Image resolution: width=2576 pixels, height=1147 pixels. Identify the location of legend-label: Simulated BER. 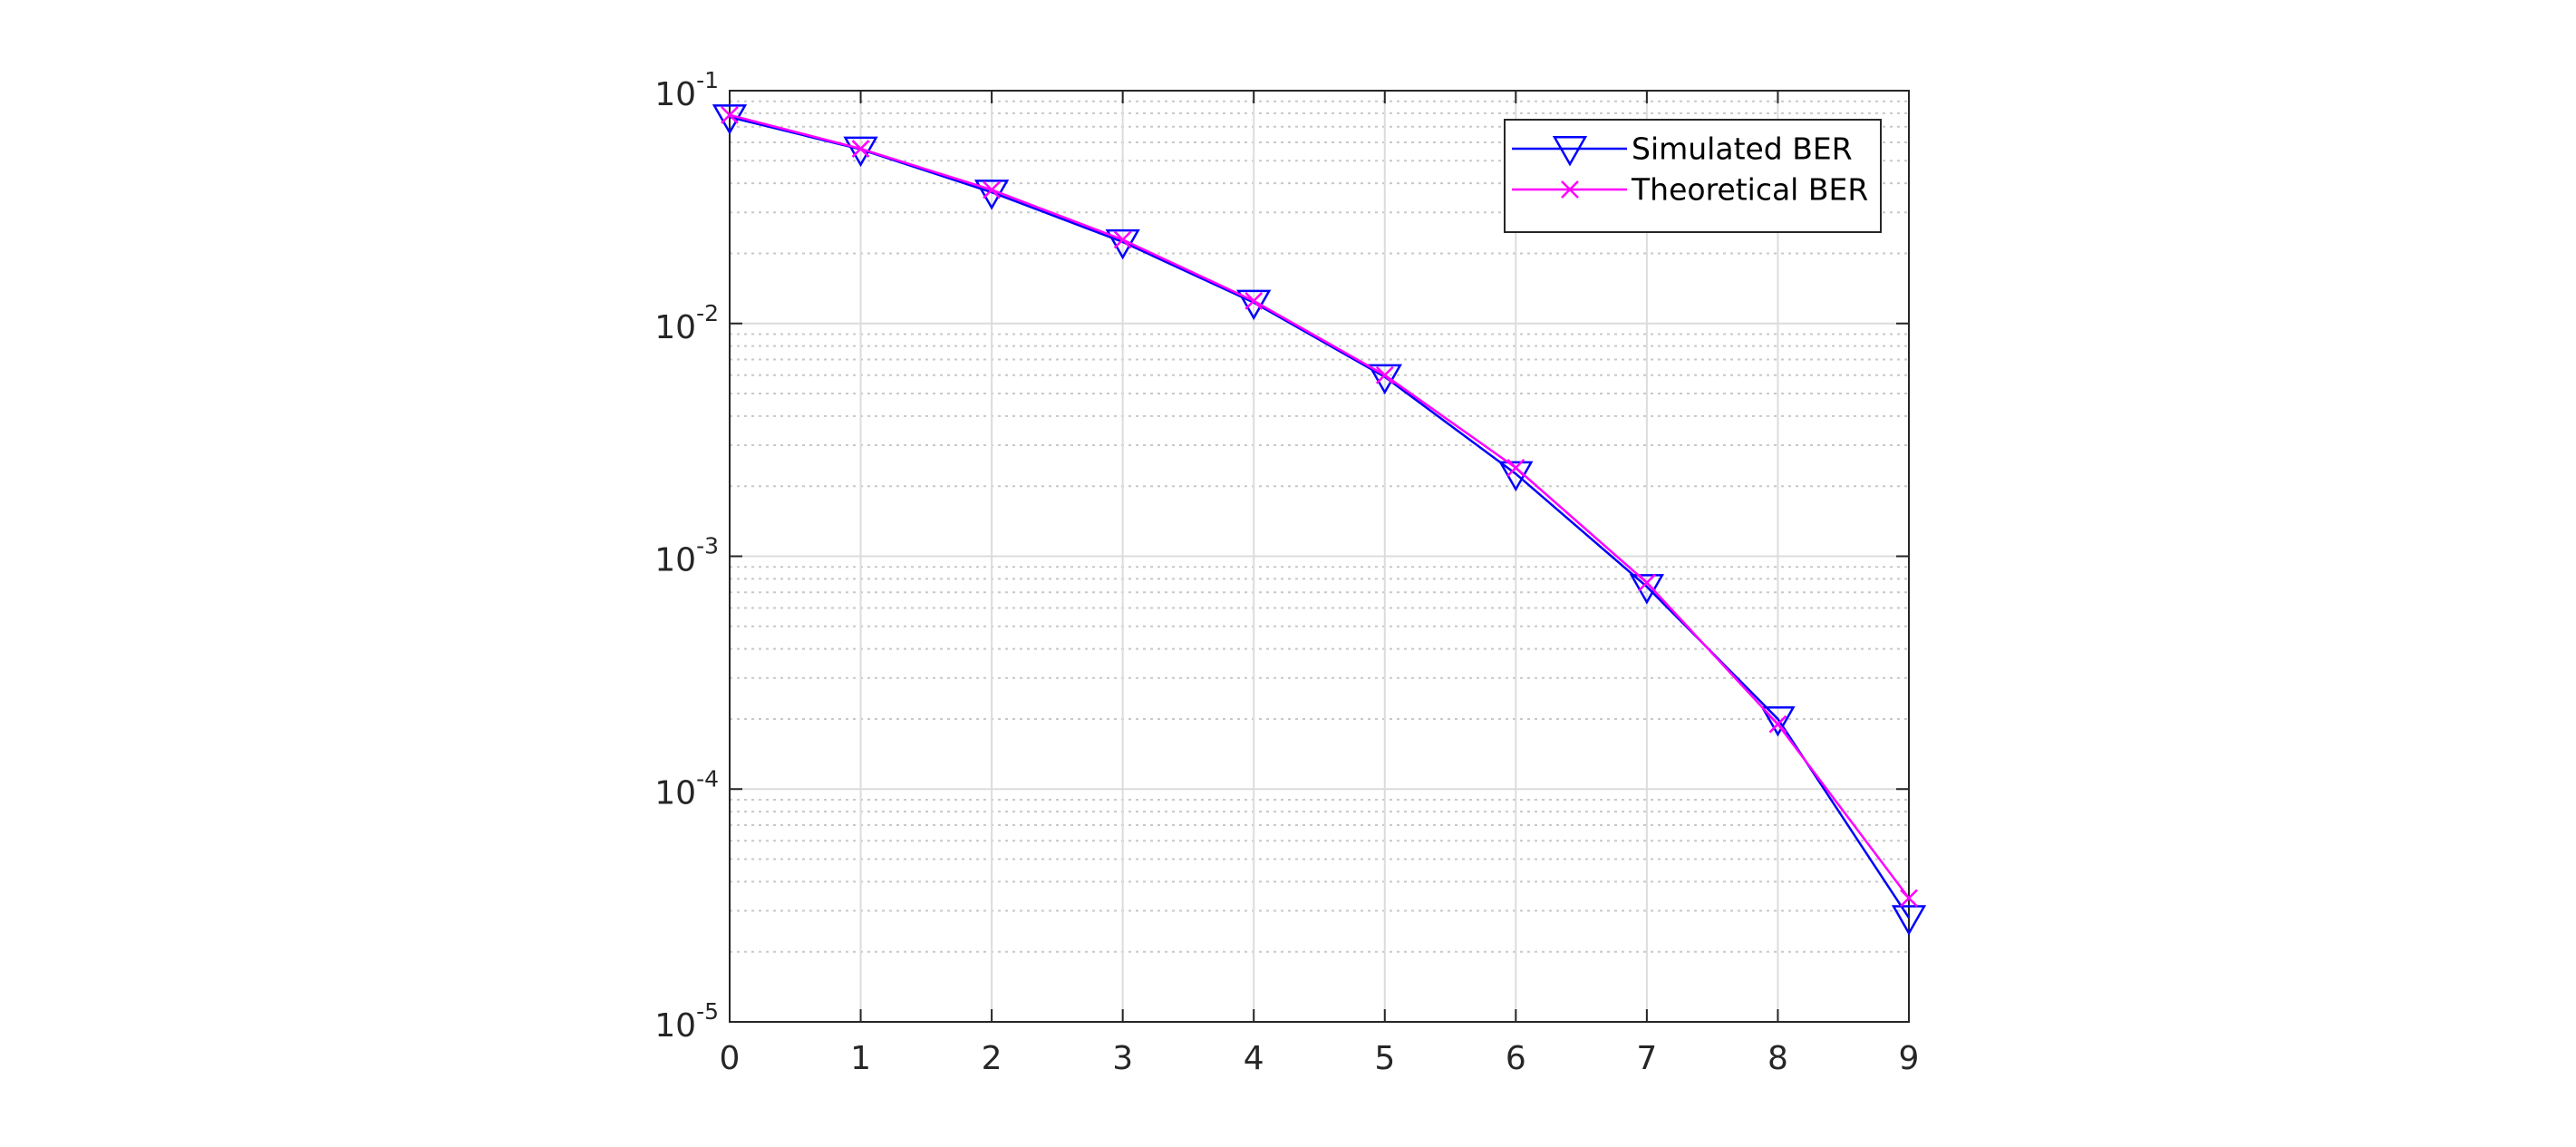
(1742, 149).